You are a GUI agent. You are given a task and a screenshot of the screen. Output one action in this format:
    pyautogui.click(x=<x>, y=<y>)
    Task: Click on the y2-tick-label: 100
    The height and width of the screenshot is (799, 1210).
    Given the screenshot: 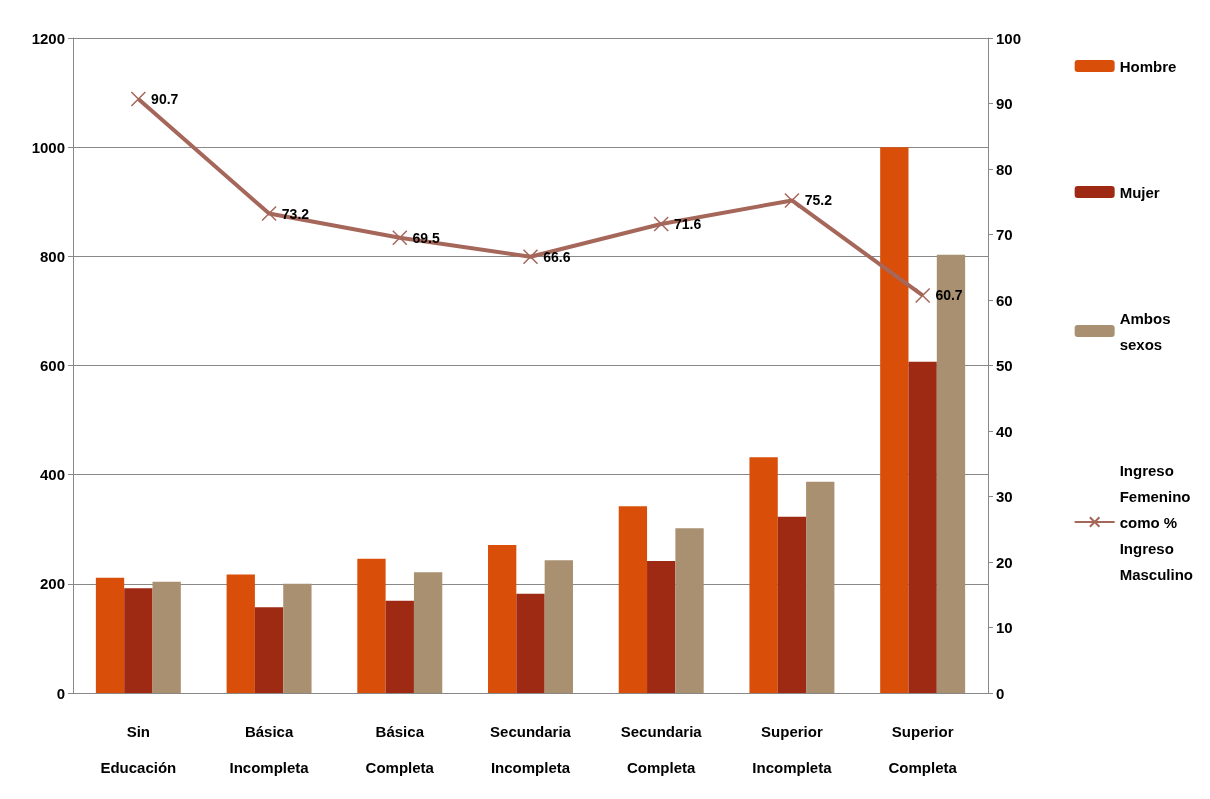 What is the action you would take?
    pyautogui.click(x=1009, y=38)
    